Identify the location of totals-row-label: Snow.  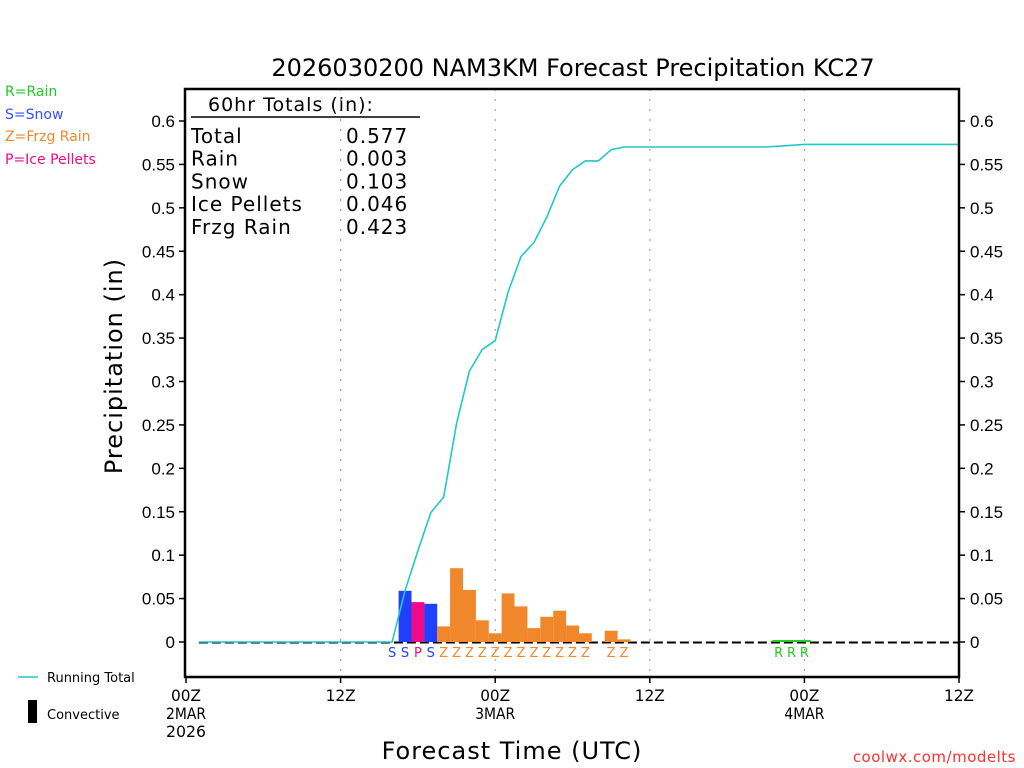
(220, 181).